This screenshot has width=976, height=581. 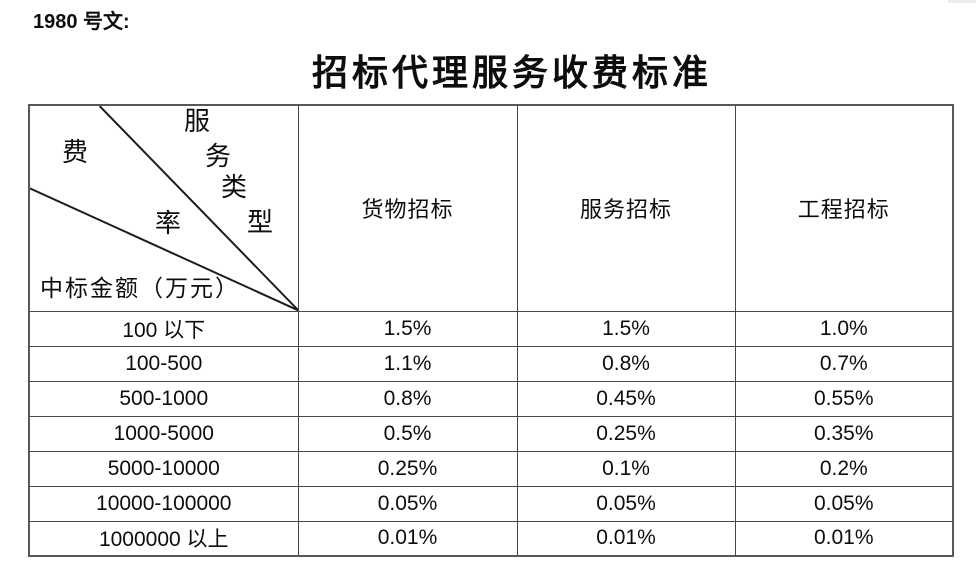 I want to click on corner-amount-label: 中标金额（万元）, so click(x=140, y=288).